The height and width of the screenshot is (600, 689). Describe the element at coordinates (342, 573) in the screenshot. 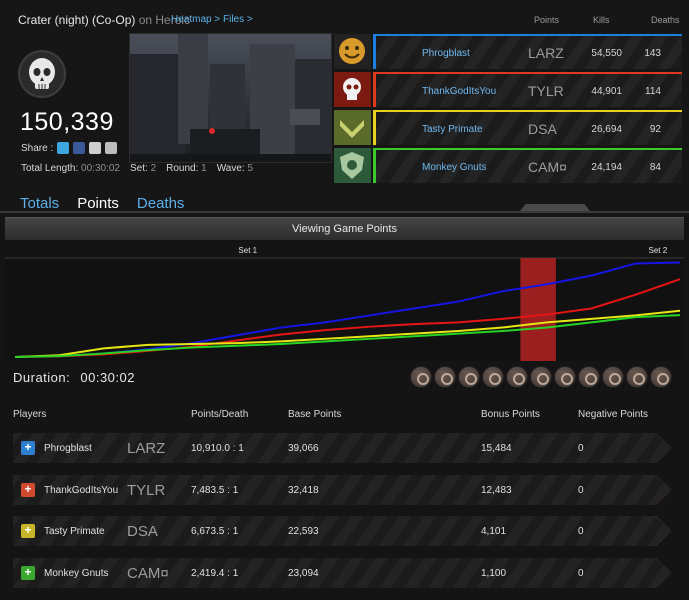

I see `breakdown-row: + Monkey Gnuts CAM¤ 2,419.4 : 1 23,094 1,100 0` at that location.